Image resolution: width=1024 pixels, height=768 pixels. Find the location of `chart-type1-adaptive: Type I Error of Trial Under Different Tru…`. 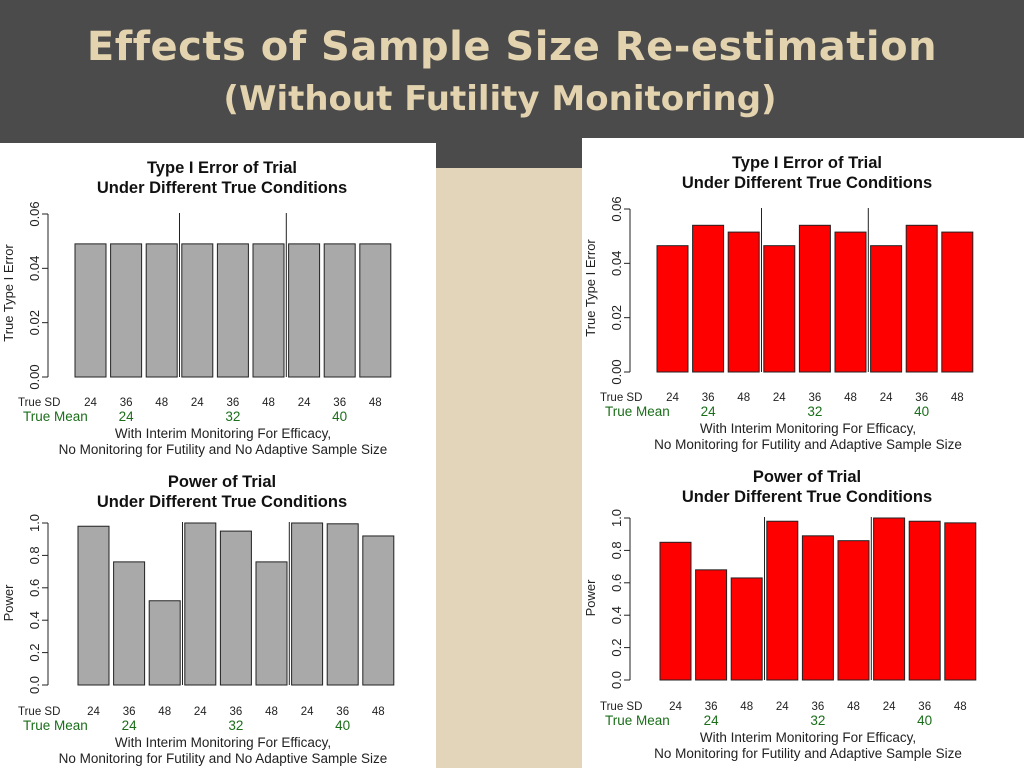

chart-type1-adaptive: Type I Error of Trial Under Different Tru… is located at coordinates (778, 303).